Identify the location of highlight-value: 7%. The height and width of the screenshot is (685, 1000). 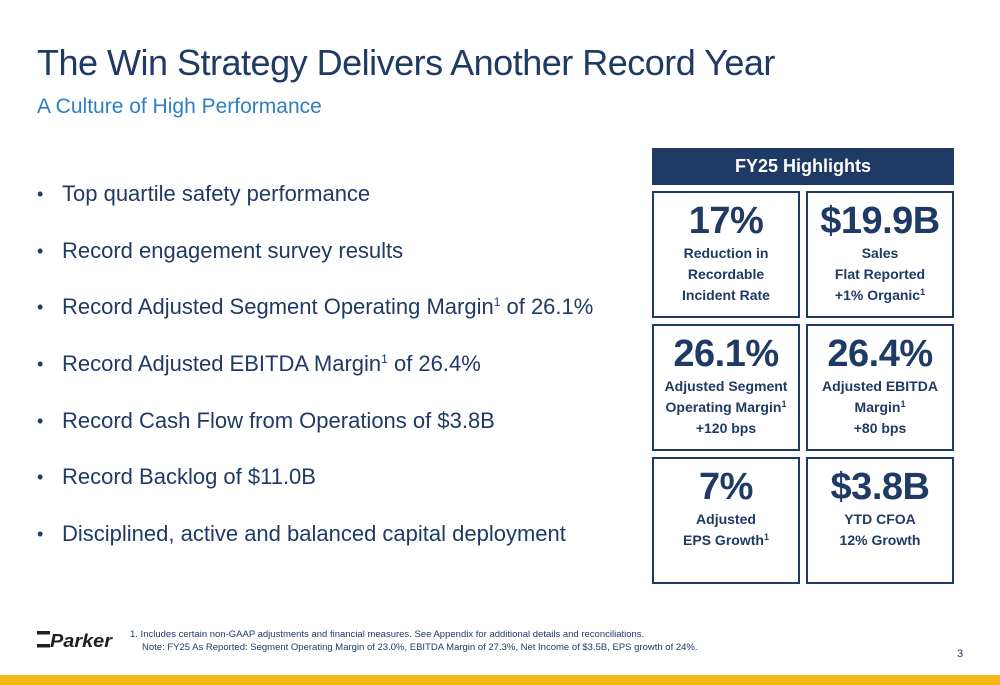
(726, 487).